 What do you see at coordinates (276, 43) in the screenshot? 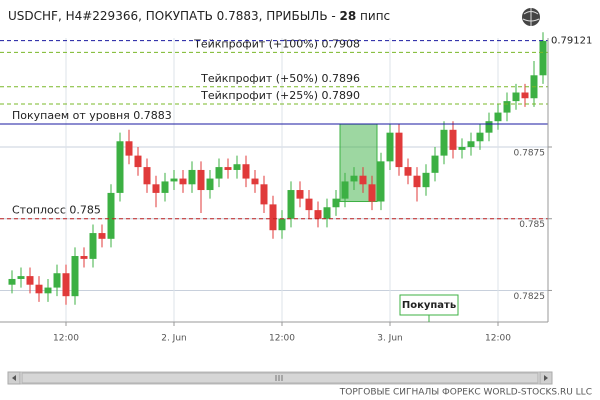
I see `level-label: Тейкпрофит (+100%) 0.7908` at bounding box center [276, 43].